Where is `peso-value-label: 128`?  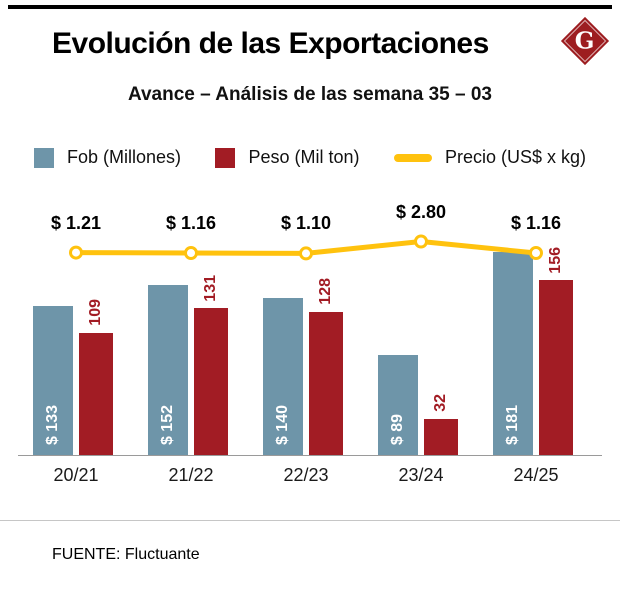 peso-value-label: 128 is located at coordinates (325, 291).